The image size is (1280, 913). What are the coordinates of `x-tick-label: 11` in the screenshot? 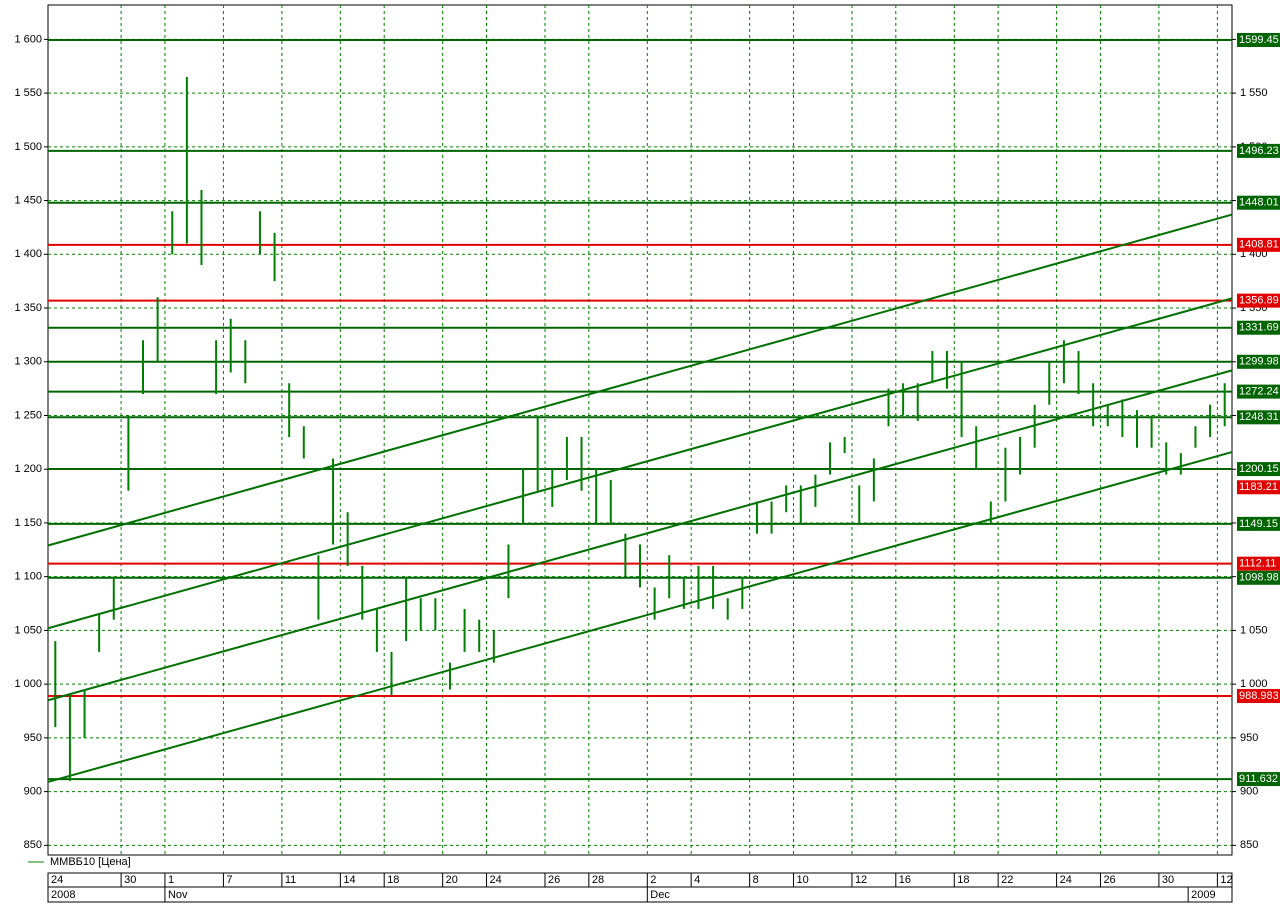 It's located at (290, 880).